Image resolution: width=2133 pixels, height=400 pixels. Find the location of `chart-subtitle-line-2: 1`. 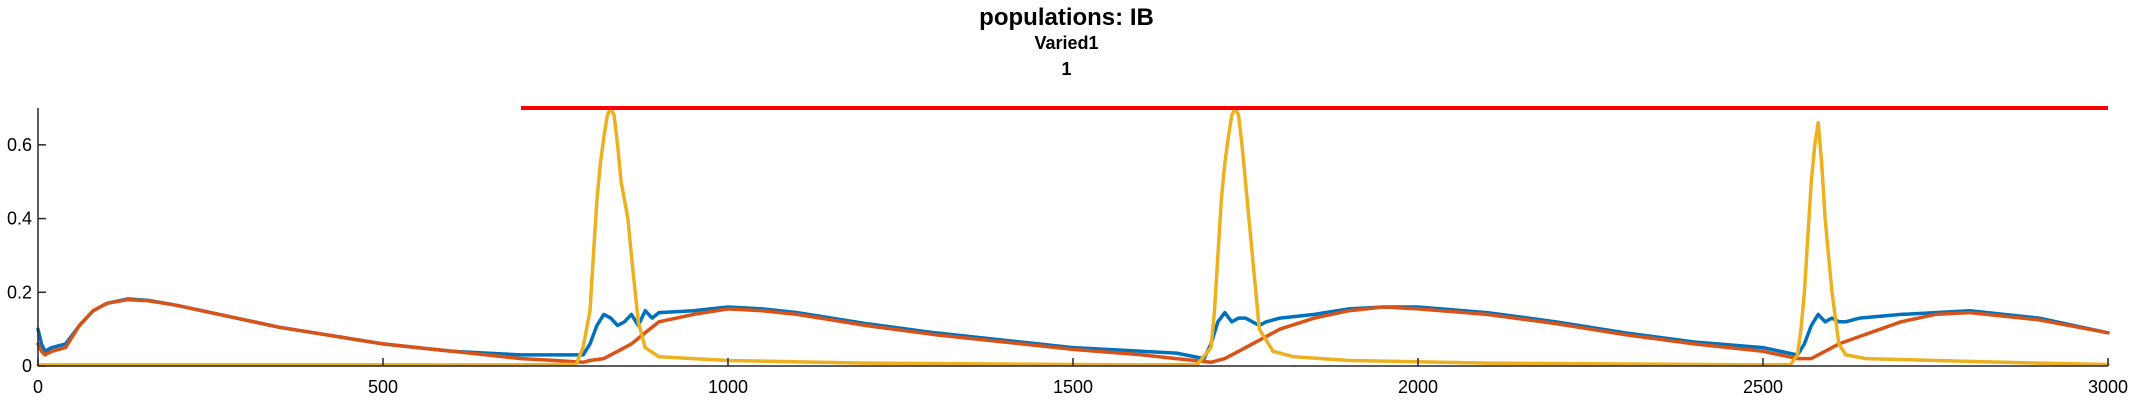

chart-subtitle-line-2: 1 is located at coordinates (1066, 69).